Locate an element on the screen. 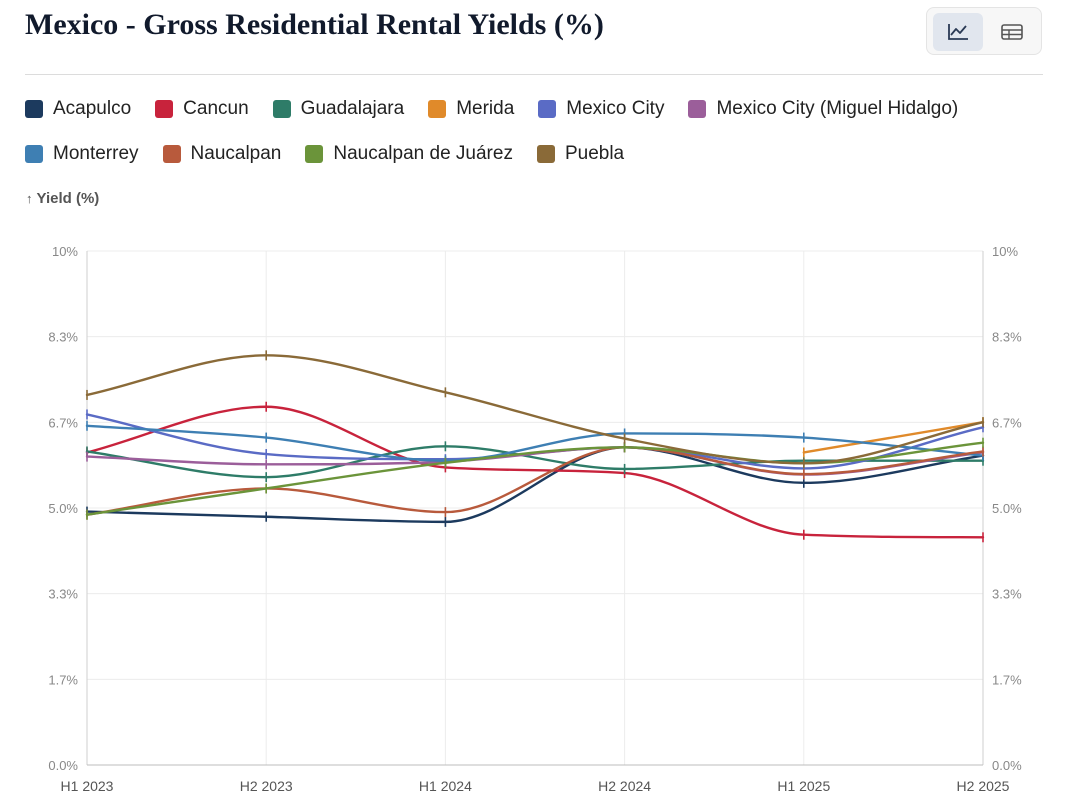 Image resolution: width=1068 pixels, height=800 pixels. y-tick-label-left: 6.7% is located at coordinates (63, 422).